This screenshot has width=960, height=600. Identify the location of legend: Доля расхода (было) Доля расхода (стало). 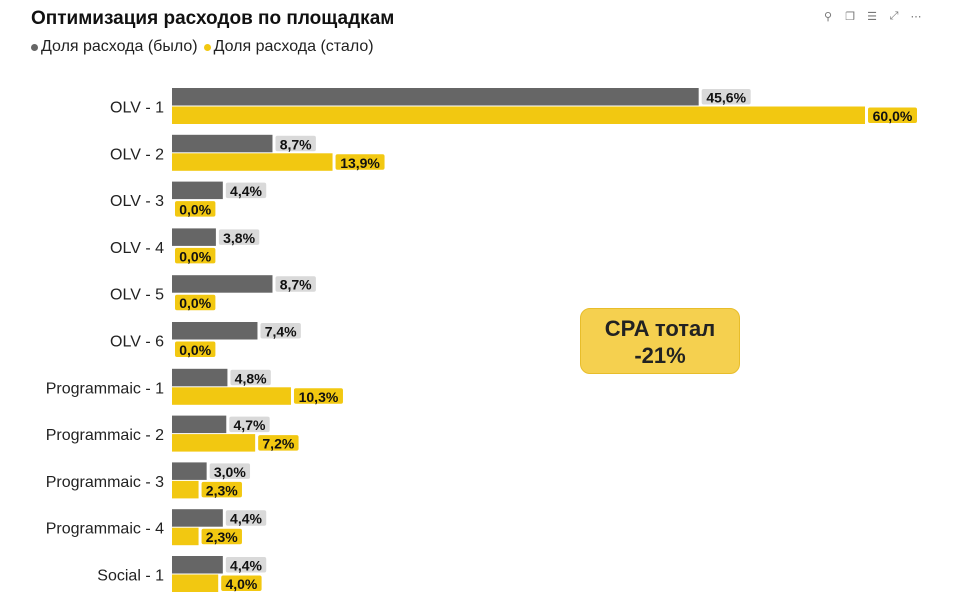
(202, 47).